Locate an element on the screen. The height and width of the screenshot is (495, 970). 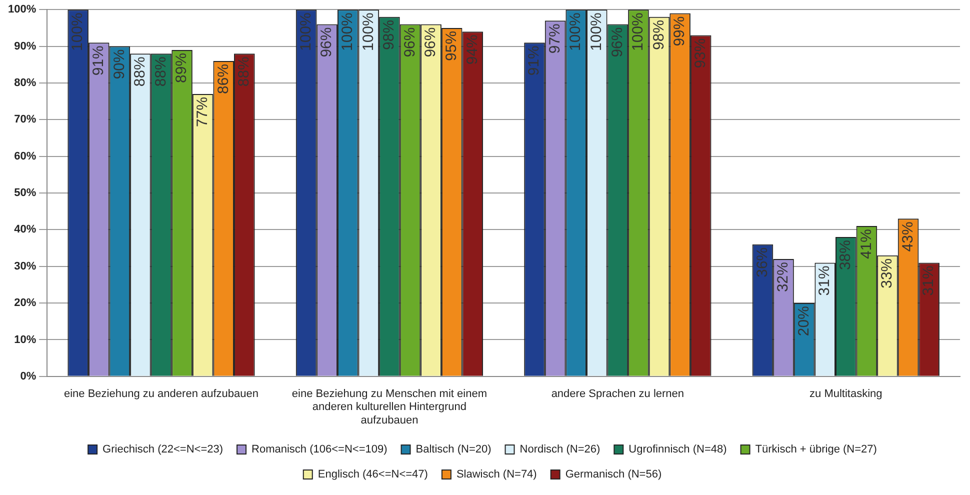
legend-label: Germanisch (N=56) is located at coordinates (613, 474).